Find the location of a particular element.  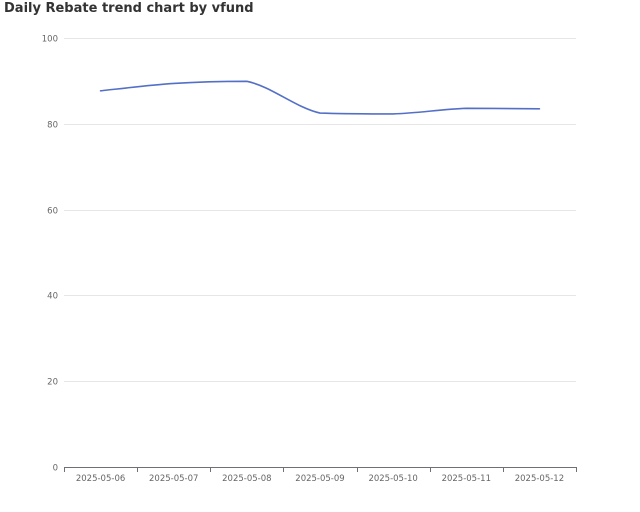

y-tick-label: 40 is located at coordinates (52, 297).